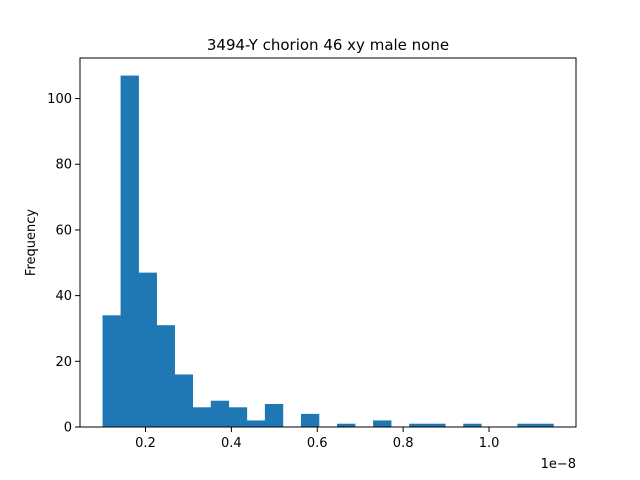 This screenshot has height=480, width=640. I want to click on y-tick-label: 60, so click(63, 230).